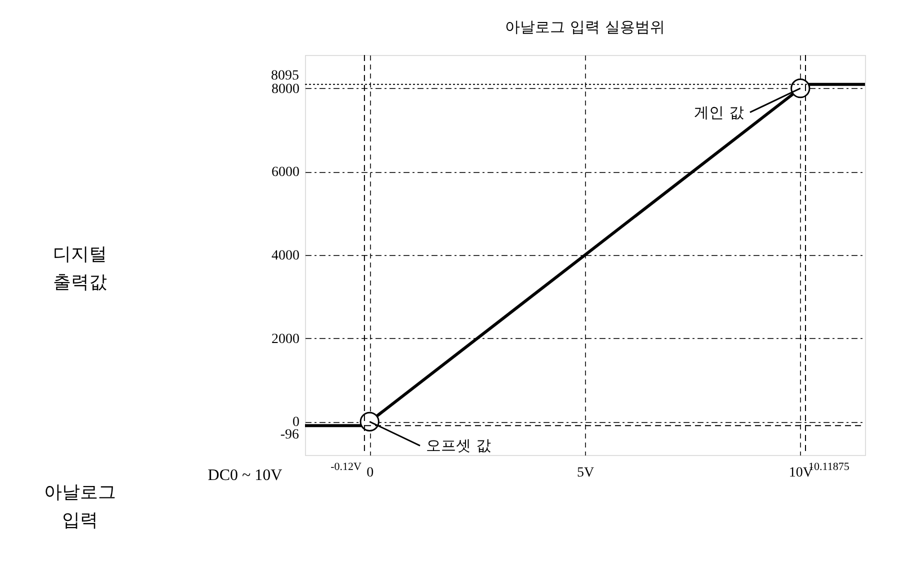 This screenshot has height=586, width=898. What do you see at coordinates (289, 435) in the screenshot?
I see `ref-line-label: -96` at bounding box center [289, 435].